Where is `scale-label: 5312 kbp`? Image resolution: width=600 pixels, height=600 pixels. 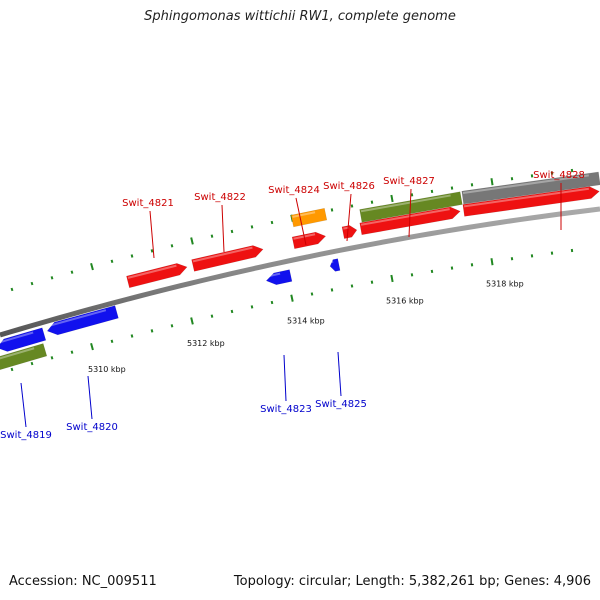 scale-label: 5312 kbp is located at coordinates (206, 343).